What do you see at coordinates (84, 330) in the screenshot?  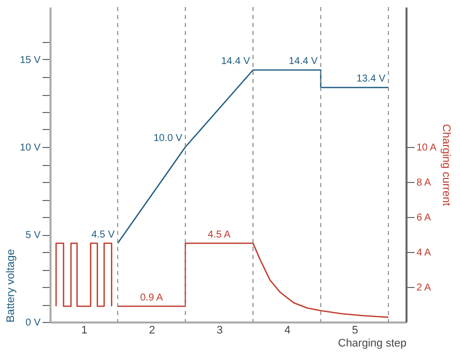 I see `x-tick-label: 1` at bounding box center [84, 330].